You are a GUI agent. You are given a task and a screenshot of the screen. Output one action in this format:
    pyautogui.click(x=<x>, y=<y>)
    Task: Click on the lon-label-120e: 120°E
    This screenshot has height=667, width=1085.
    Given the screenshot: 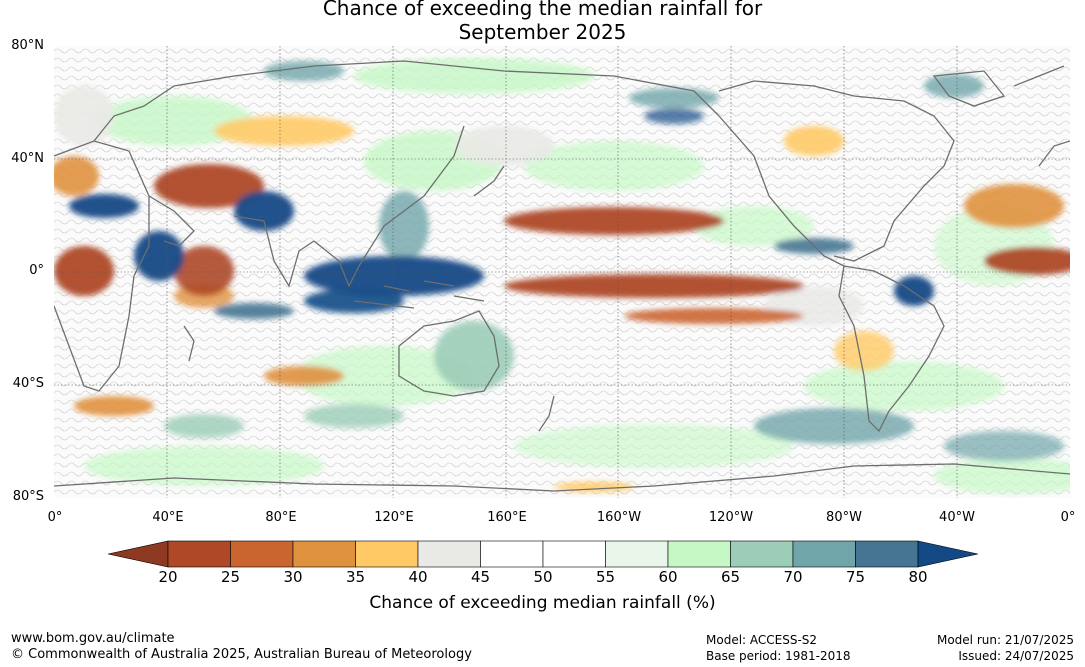 What is the action you would take?
    pyautogui.click(x=394, y=517)
    